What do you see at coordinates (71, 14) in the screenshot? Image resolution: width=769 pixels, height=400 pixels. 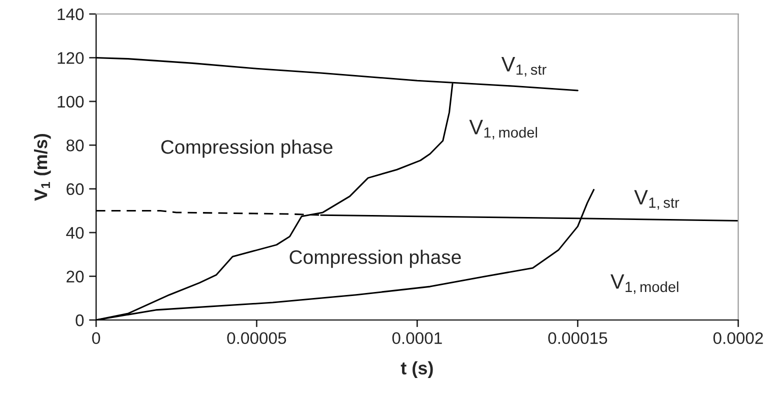 I see `y-tick-label: 140` at bounding box center [71, 14].